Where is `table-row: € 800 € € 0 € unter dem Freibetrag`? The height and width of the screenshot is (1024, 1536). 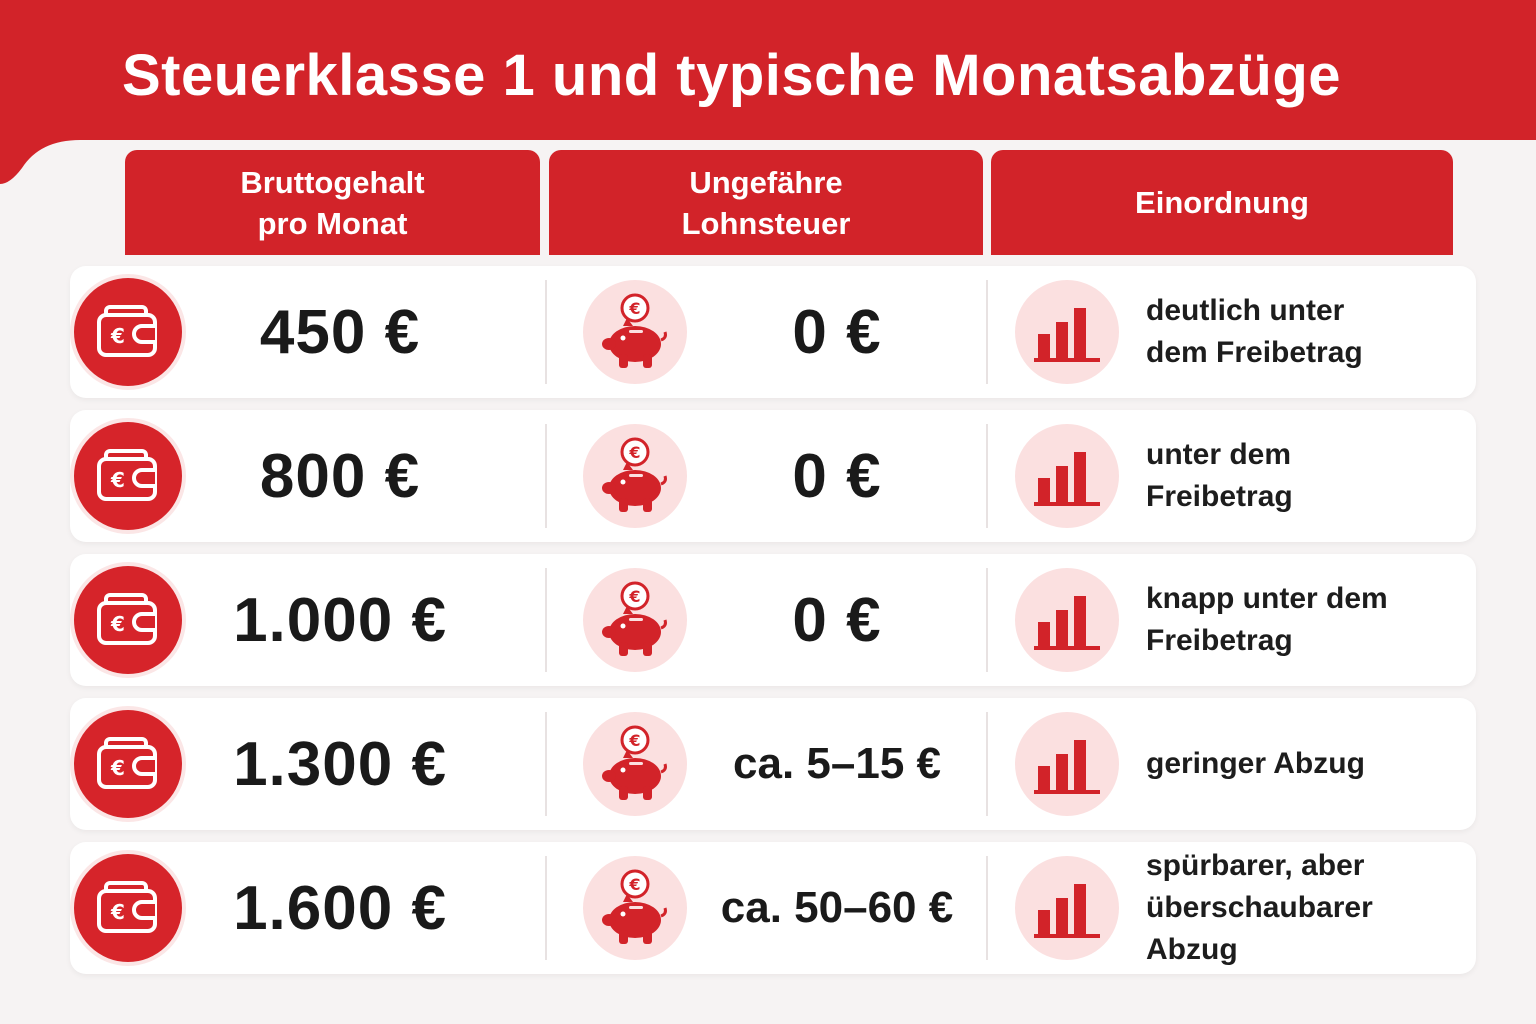 table-row: € 800 € € 0 € unter dem Freibetrag is located at coordinates (773, 476).